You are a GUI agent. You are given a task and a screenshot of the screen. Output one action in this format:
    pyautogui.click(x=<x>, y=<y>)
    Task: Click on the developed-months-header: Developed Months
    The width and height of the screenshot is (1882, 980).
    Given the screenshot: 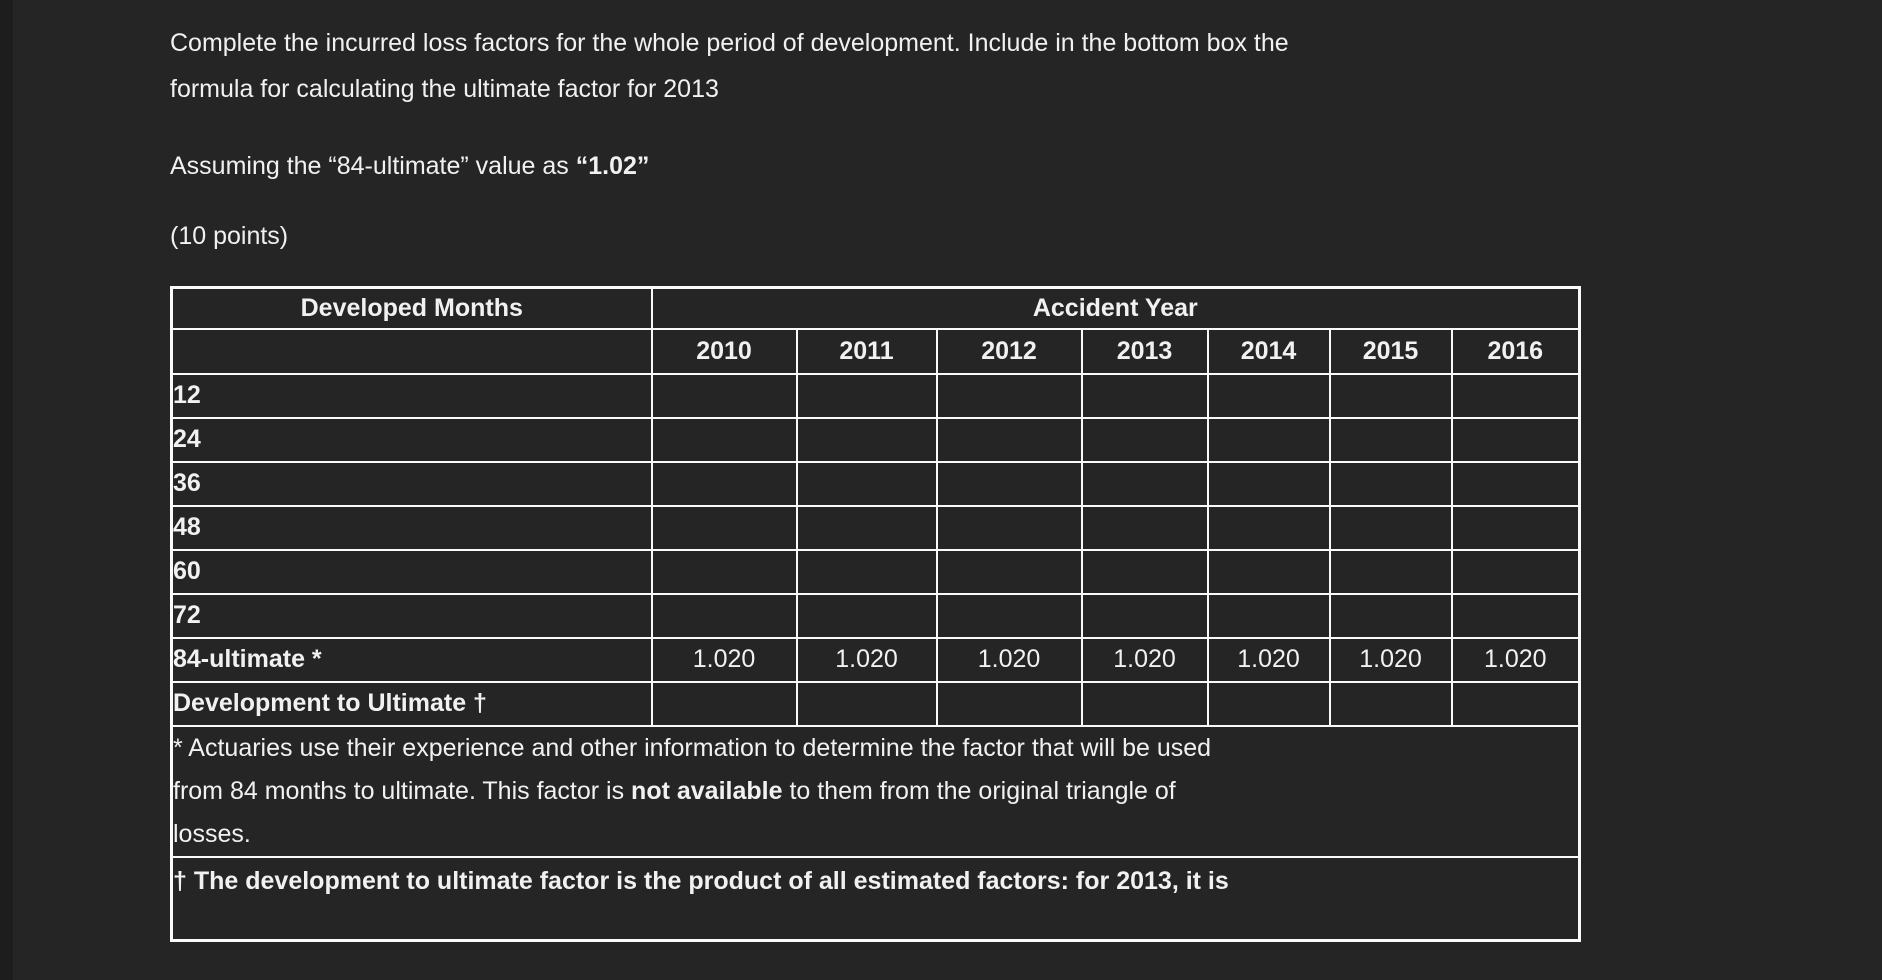 What is the action you would take?
    pyautogui.click(x=411, y=308)
    